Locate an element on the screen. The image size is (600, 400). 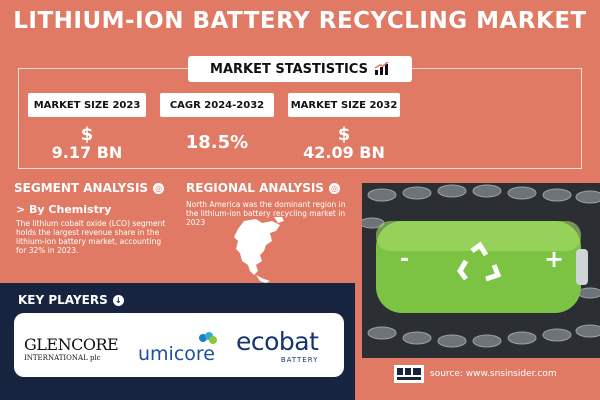
umicore-mark-icon is located at coordinates (208, 338).